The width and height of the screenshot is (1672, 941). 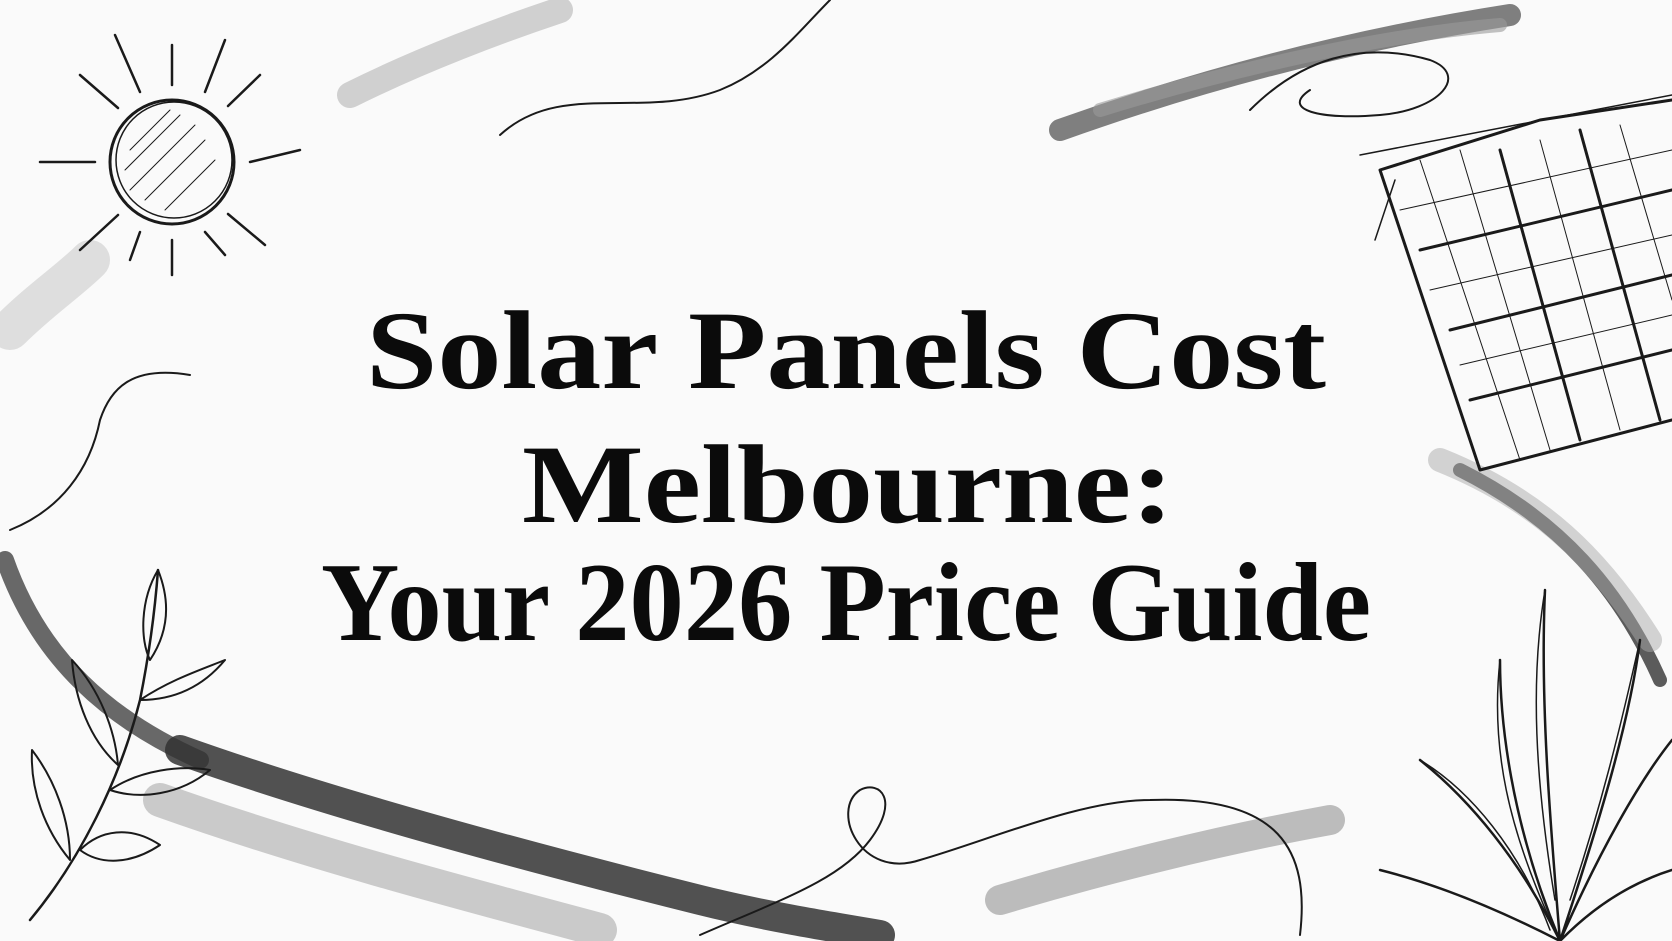 What do you see at coordinates (848, 485) in the screenshot?
I see `title-line: Melbourne:` at bounding box center [848, 485].